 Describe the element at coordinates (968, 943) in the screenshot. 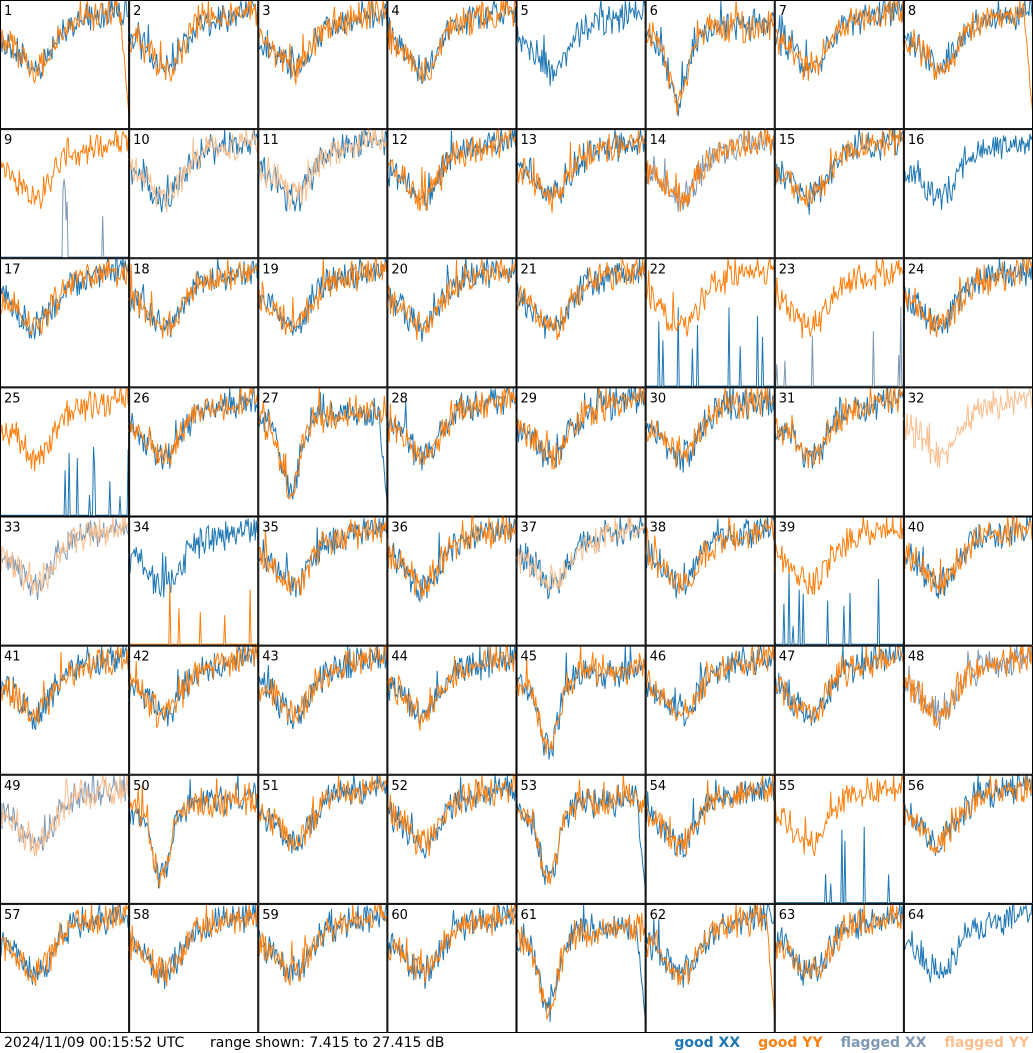

I see `panel-64-xx-trace` at that location.